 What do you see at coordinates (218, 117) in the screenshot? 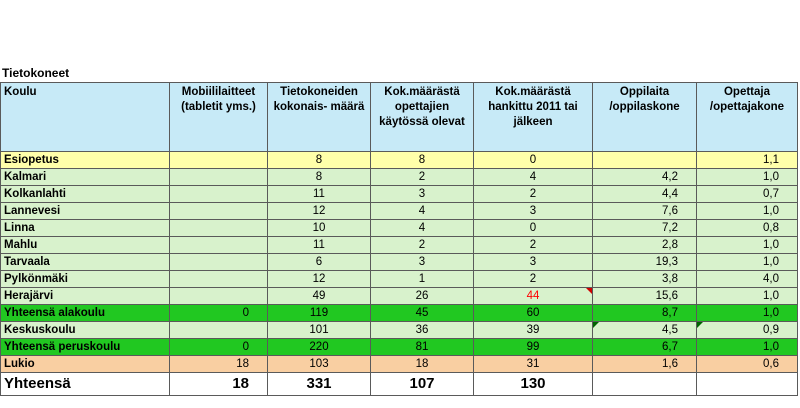
I see `header-mobiili: Mobiililaitteet (tabletit yms.)` at bounding box center [218, 117].